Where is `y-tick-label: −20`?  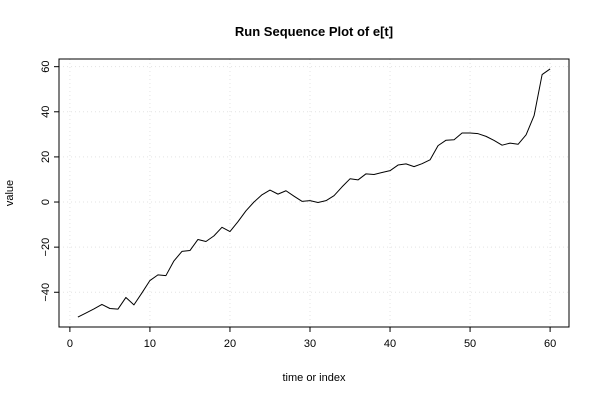
y-tick-label: −20 is located at coordinates (46, 247).